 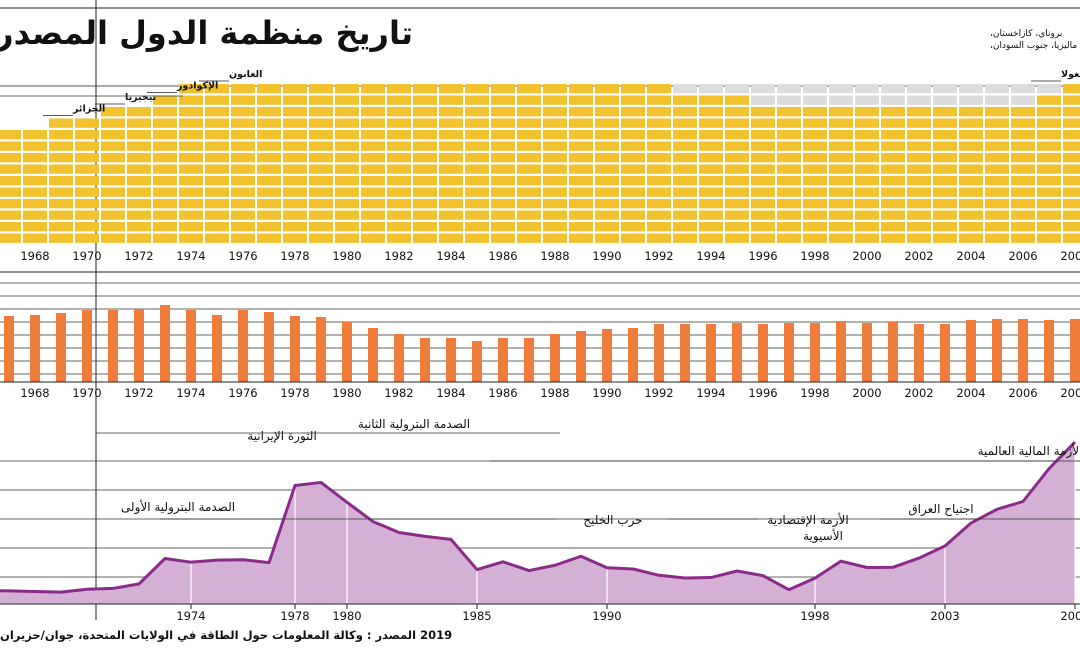 I want to click on member-annotation-3: الغابون, so click(x=245, y=74).